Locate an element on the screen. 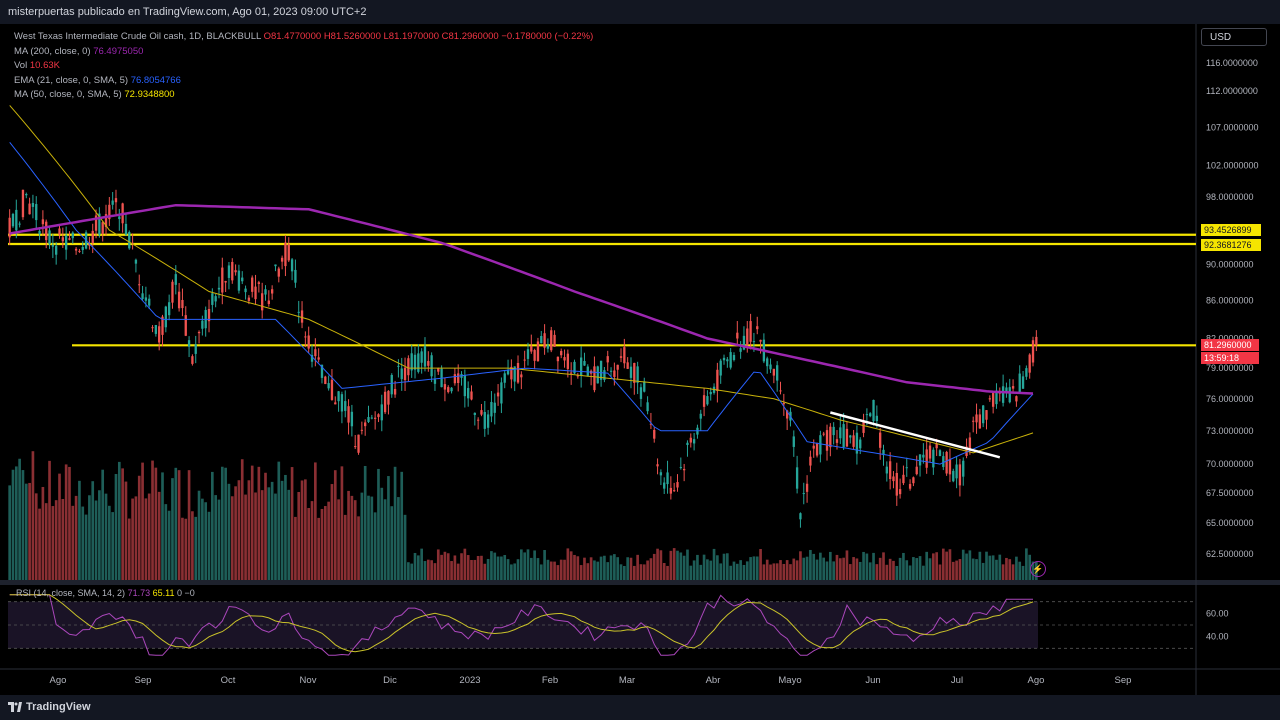  y-tick-label: 116.0000000 is located at coordinates (1232, 63).